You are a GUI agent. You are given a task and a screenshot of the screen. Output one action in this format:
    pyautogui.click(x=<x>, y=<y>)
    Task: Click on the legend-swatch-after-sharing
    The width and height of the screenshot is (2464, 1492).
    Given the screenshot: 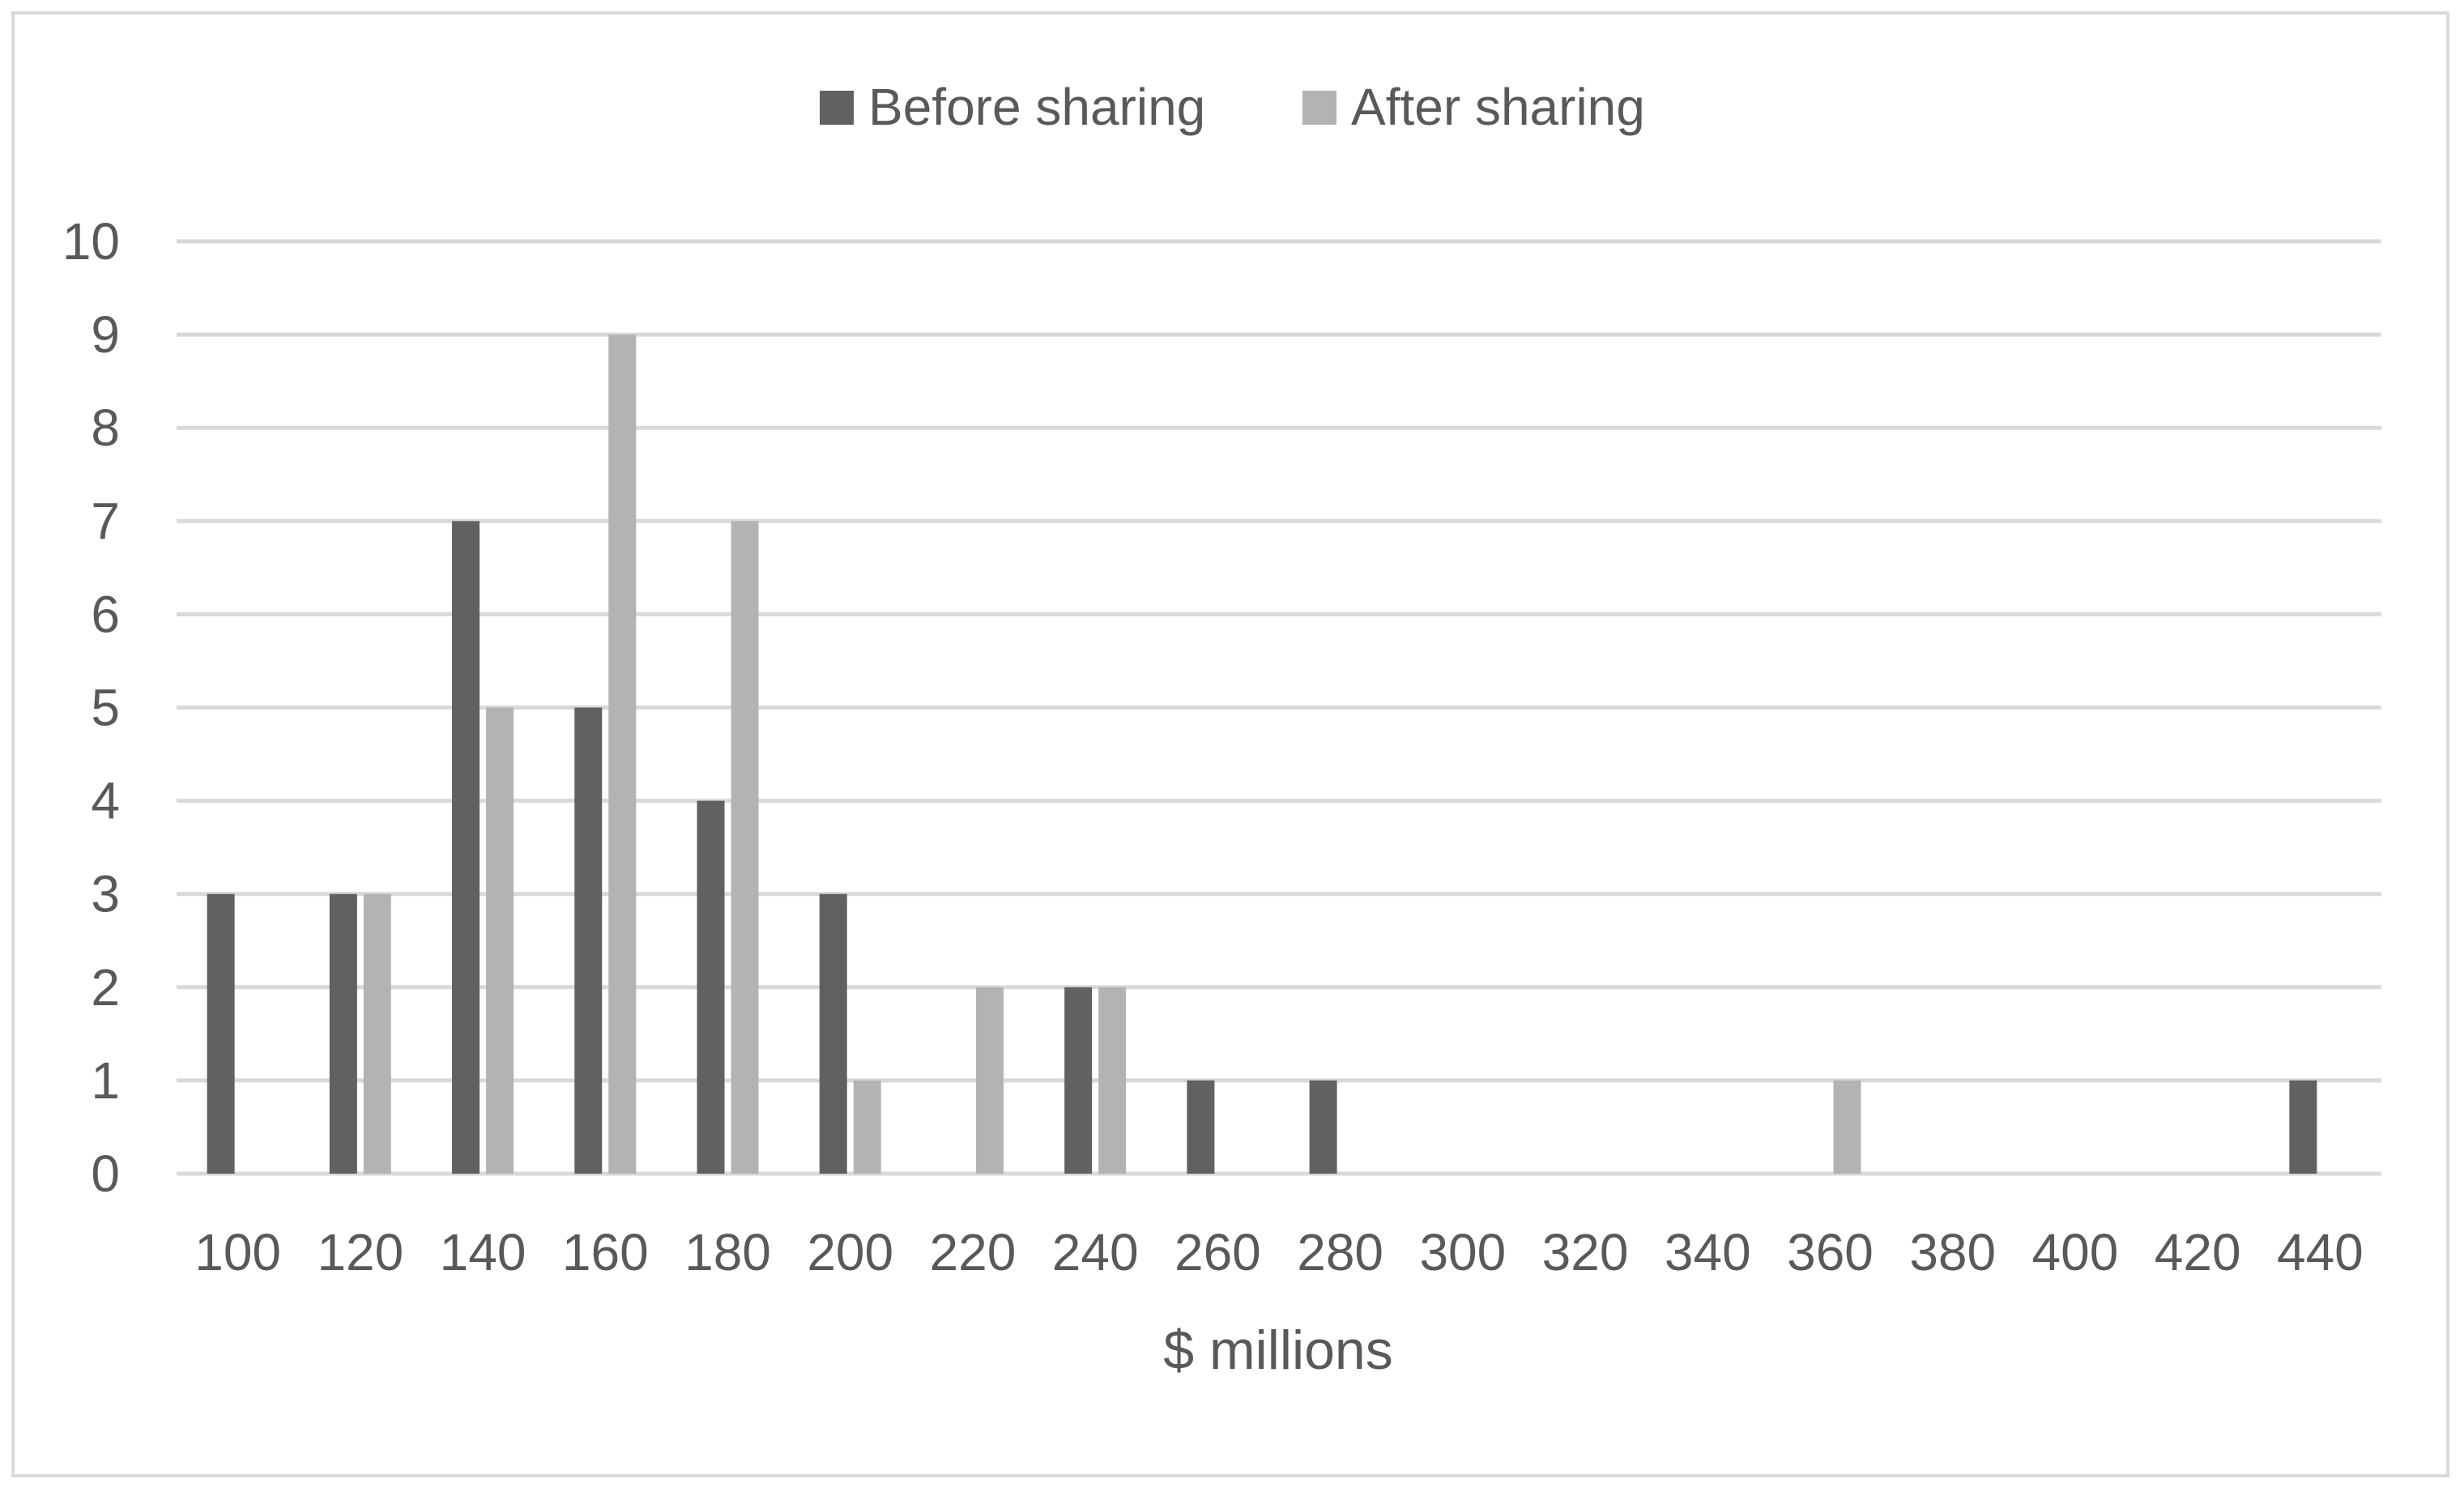 What is the action you would take?
    pyautogui.click(x=1319, y=108)
    